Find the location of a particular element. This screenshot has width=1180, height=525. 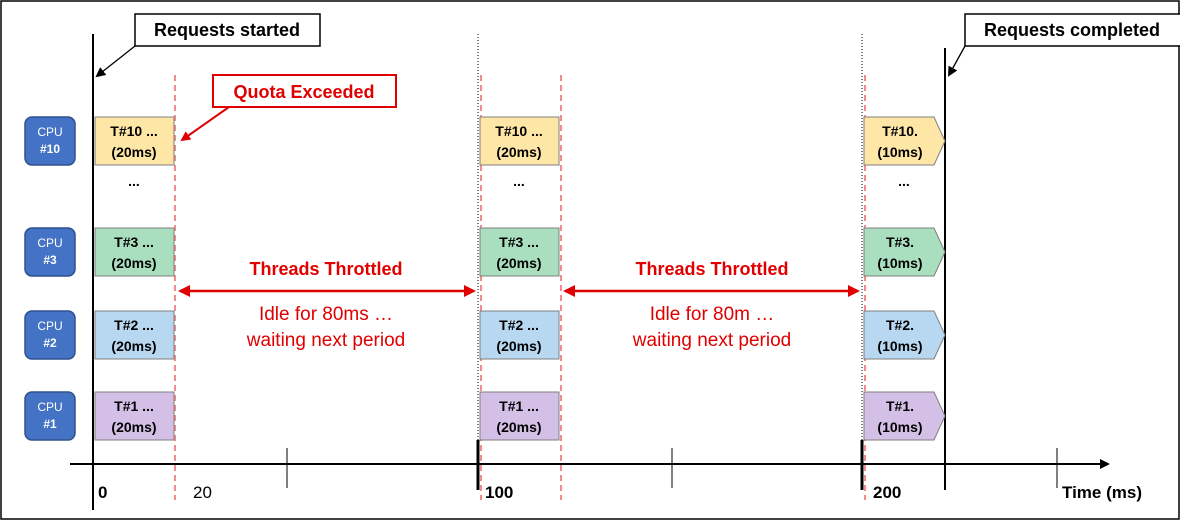

cpu-badge-line2: #10 is located at coordinates (50, 149).